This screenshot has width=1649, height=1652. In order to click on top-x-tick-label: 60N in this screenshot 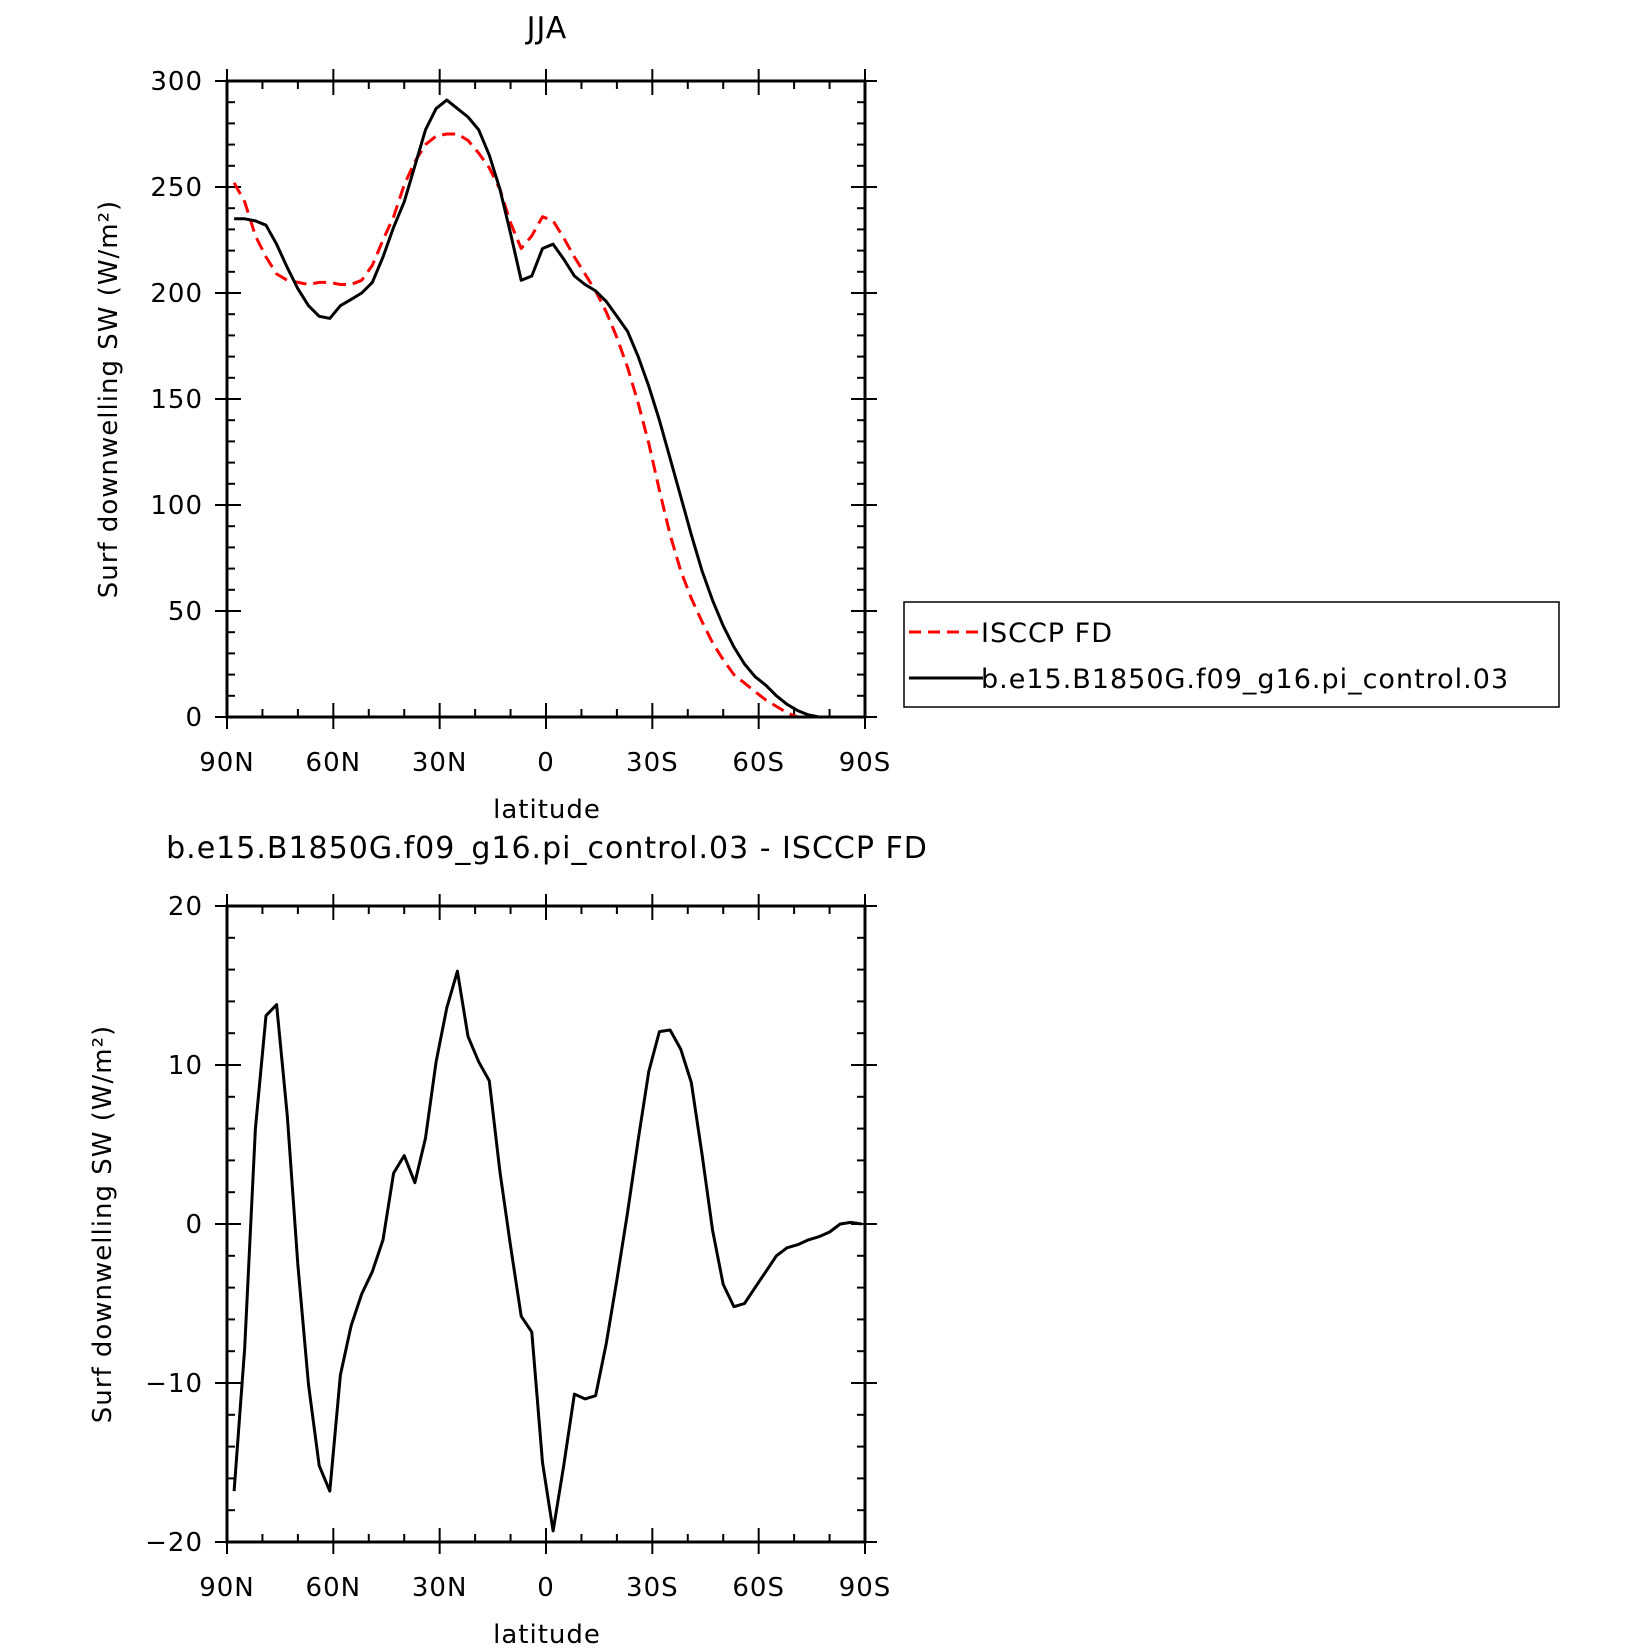, I will do `click(334, 763)`.